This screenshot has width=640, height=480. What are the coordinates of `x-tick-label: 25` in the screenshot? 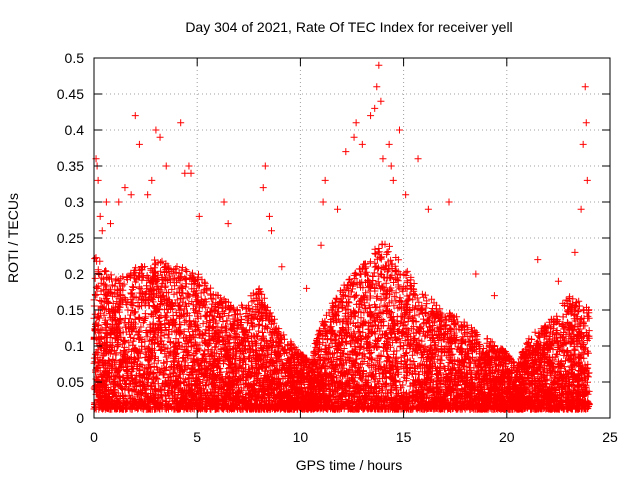 It's located at (610, 437).